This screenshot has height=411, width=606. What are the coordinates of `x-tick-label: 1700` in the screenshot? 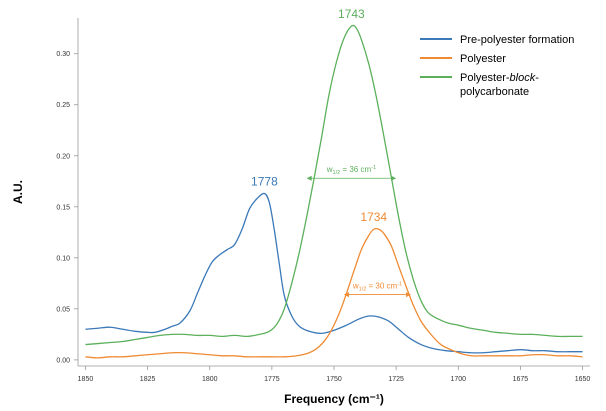 It's located at (458, 379).